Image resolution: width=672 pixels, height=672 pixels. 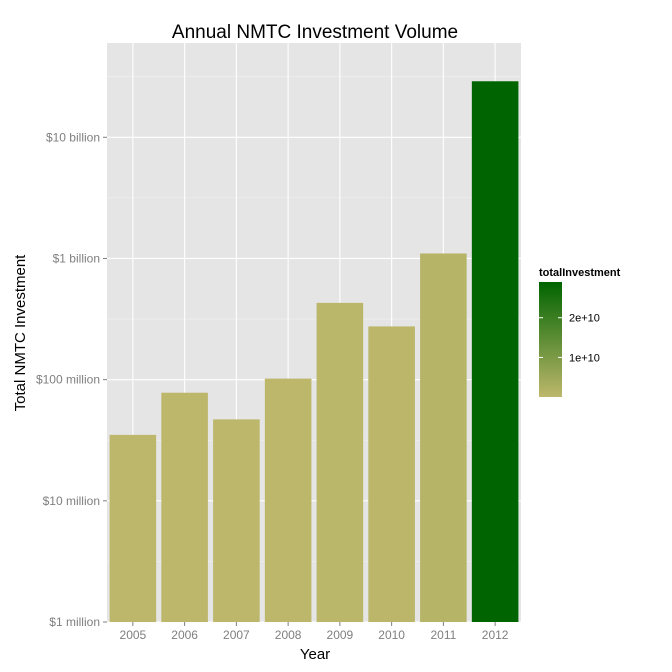 What do you see at coordinates (184, 635) in the screenshot?
I see `x-tick-label: 2006` at bounding box center [184, 635].